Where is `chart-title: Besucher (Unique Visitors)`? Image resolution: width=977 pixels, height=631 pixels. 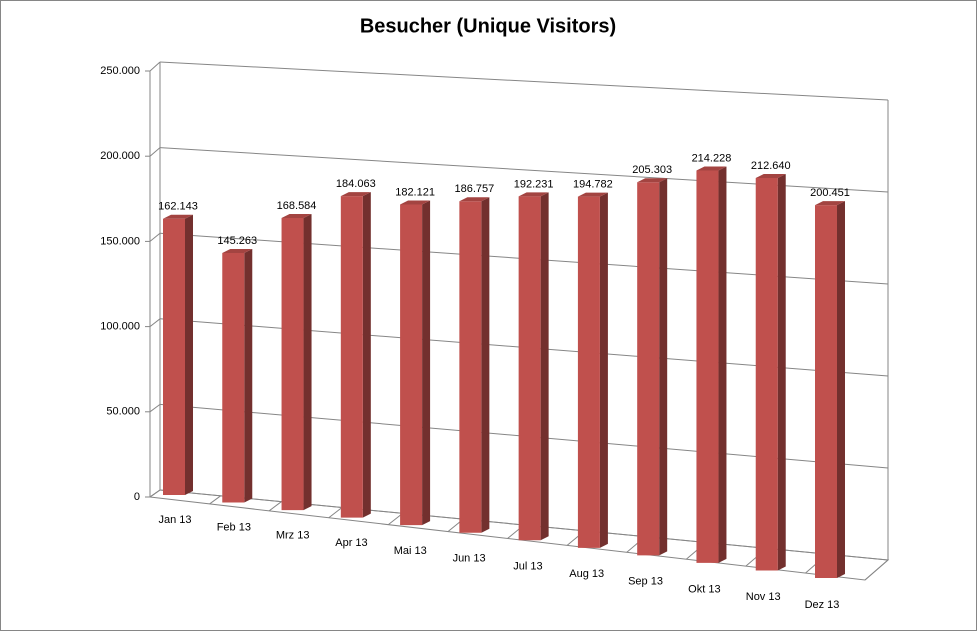 chart-title: Besucher (Unique Visitors) is located at coordinates (488, 26).